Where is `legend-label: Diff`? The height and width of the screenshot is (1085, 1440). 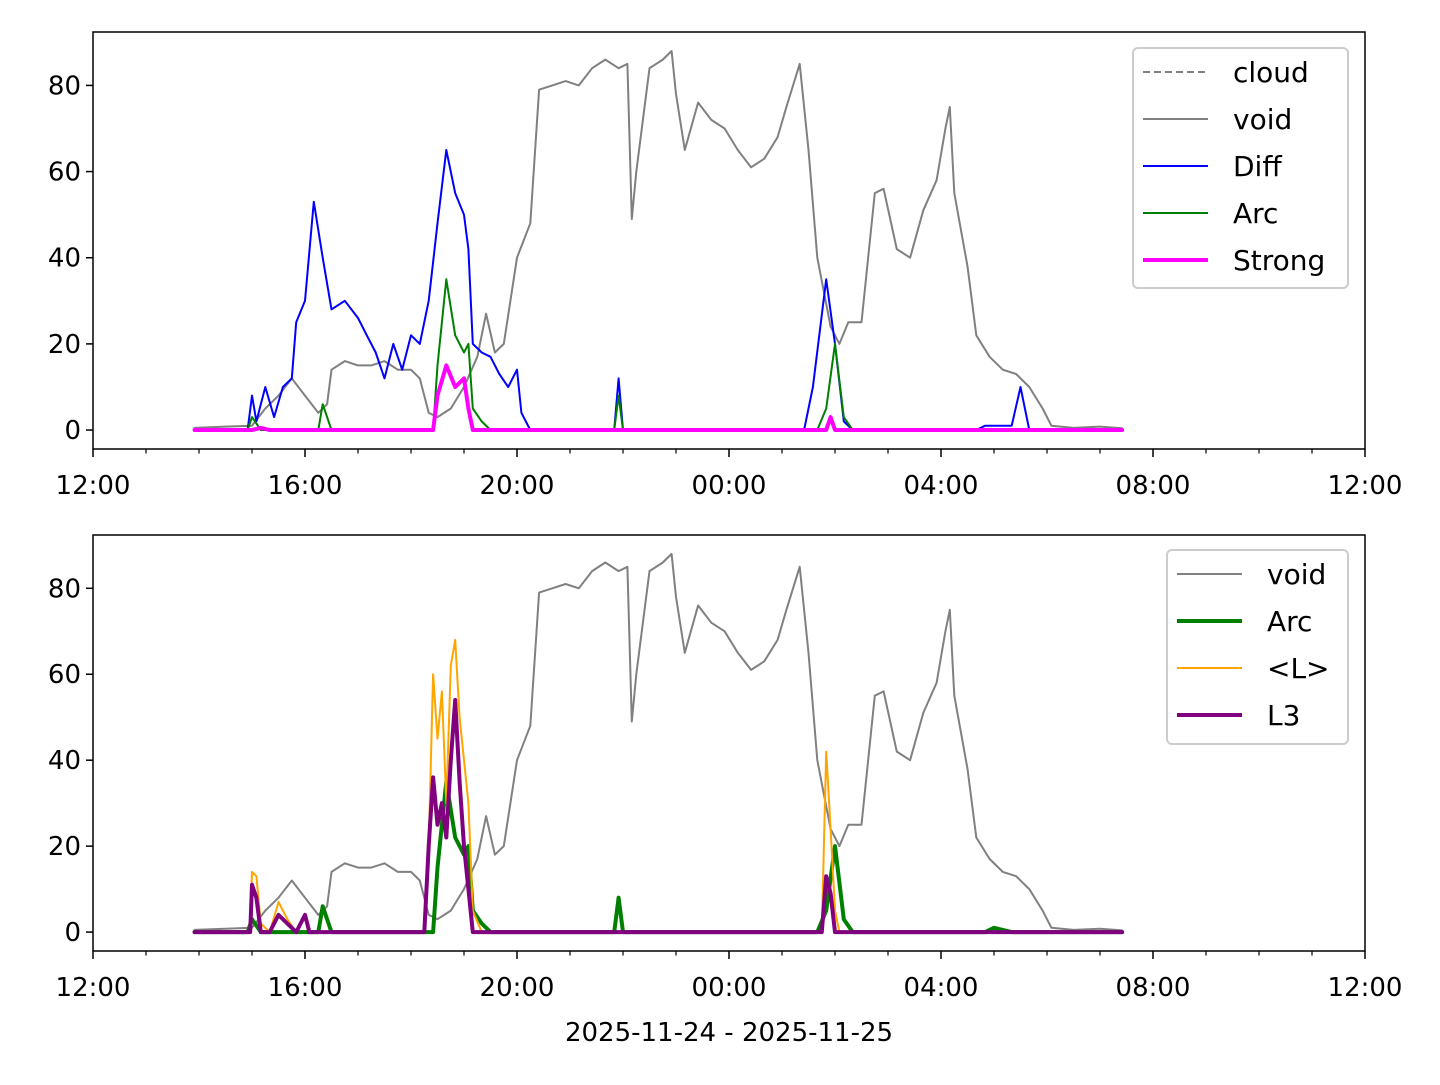
legend-label: Diff is located at coordinates (1257, 166).